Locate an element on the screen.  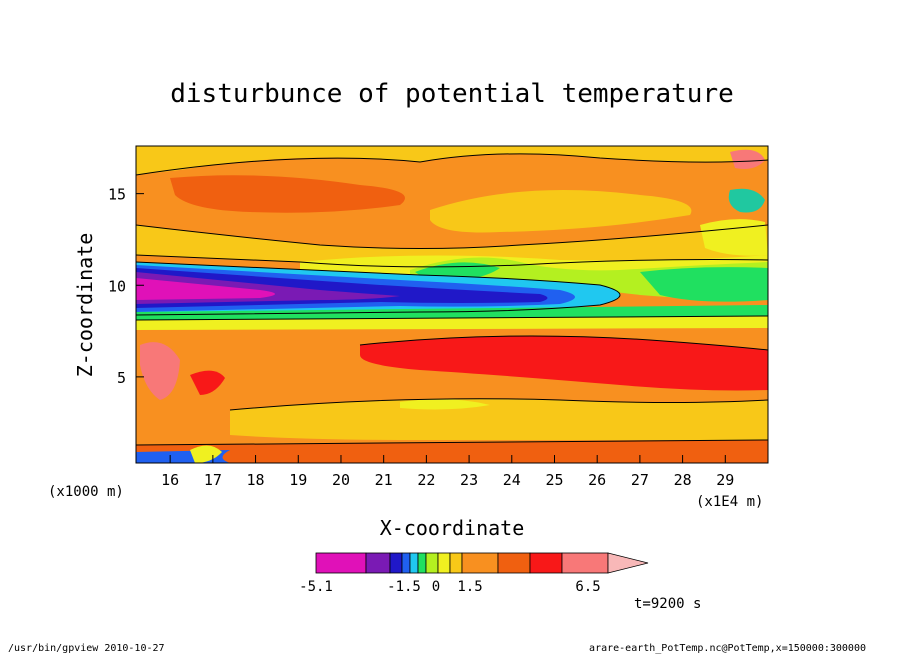
x-unit-right: (x1E4 m) is located at coordinates (729, 502).